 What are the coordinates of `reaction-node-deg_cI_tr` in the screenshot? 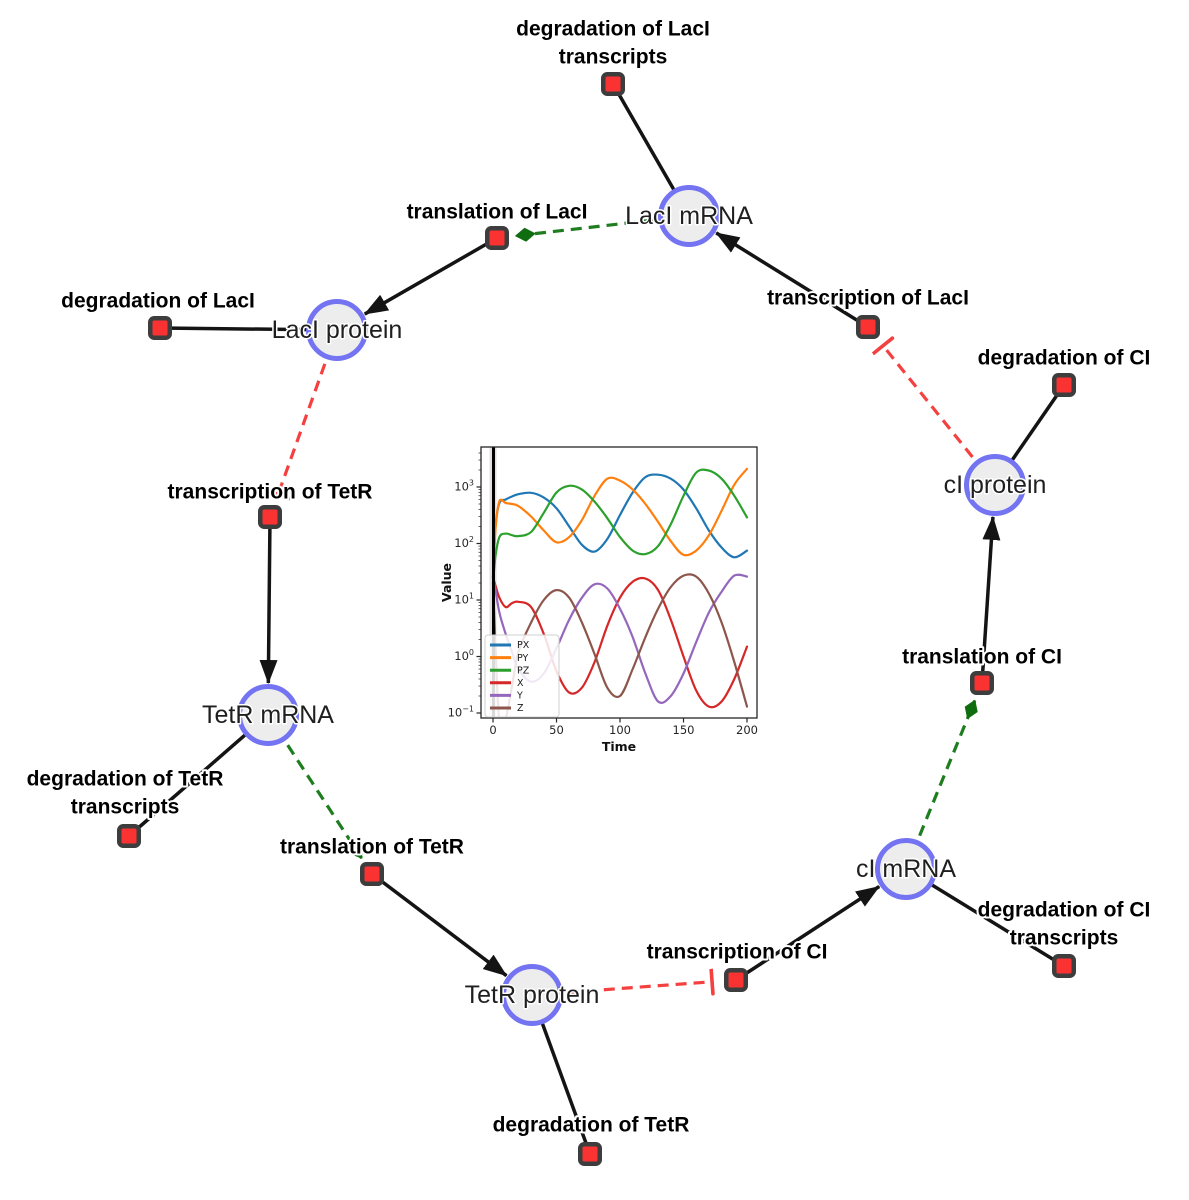 It's located at (1064, 966).